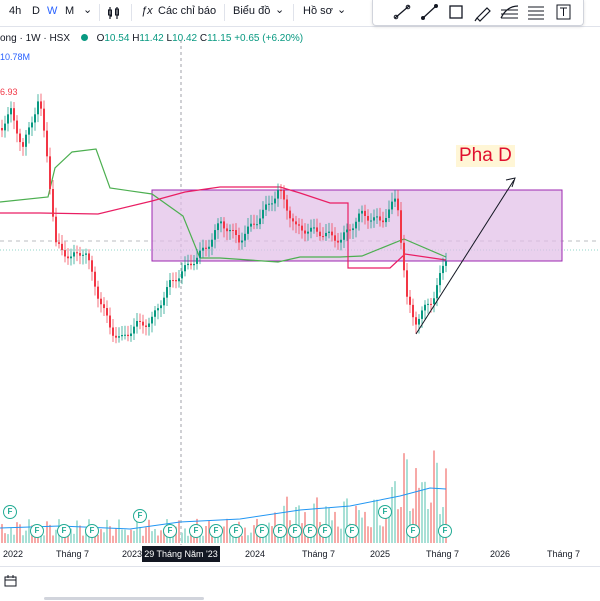  What do you see at coordinates (429, 12) in the screenshot?
I see `brush-icon` at bounding box center [429, 12].